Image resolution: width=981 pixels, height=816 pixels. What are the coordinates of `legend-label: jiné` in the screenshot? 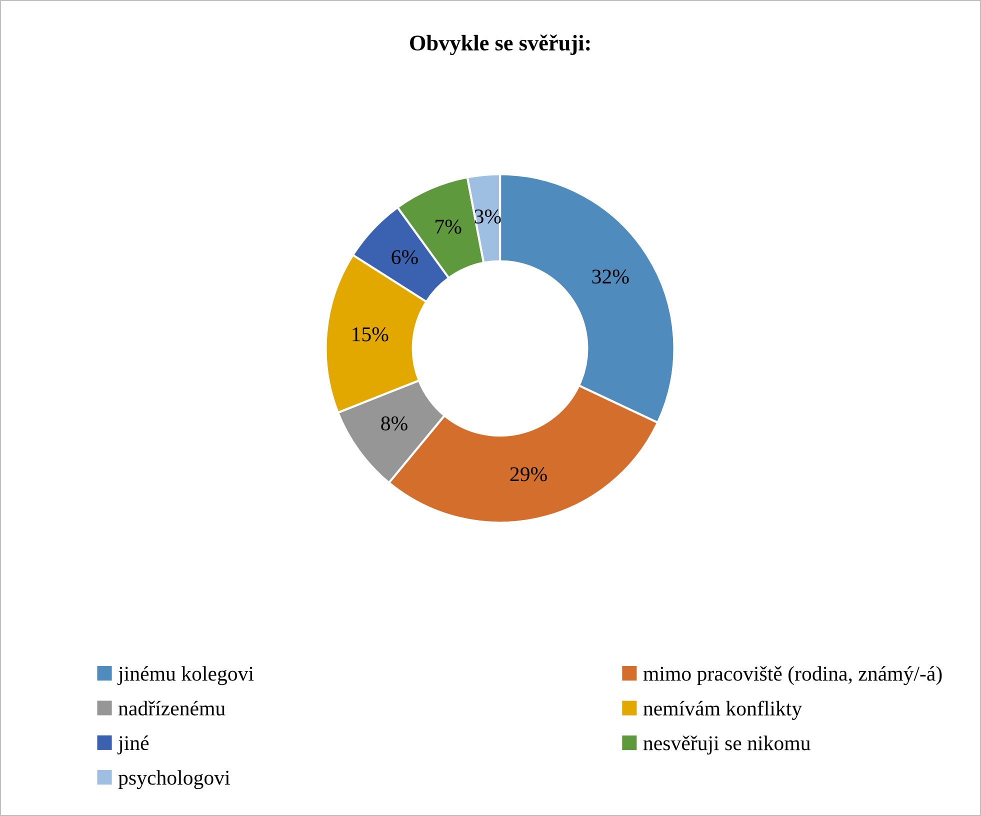 It's located at (133, 744).